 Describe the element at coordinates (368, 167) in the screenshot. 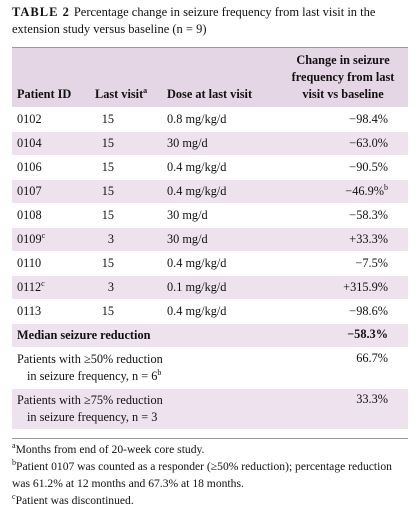

I see `cell-text: −90.5%` at that location.